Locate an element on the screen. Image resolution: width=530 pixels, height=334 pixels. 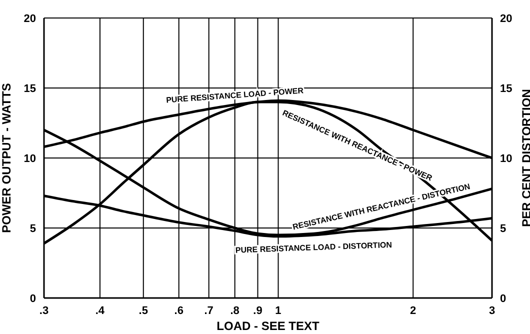
y2-axis-title: PER CENT DISTORTION is located at coordinates (524, 158).